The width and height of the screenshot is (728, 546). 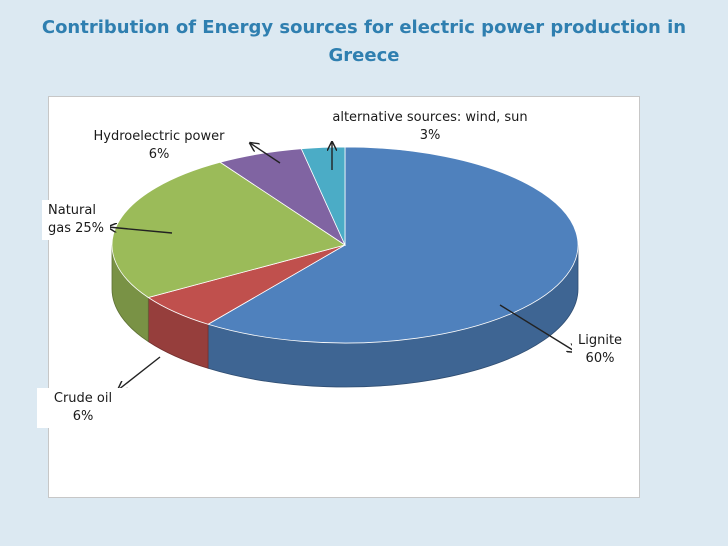 What do you see at coordinates (76, 220) in the screenshot?
I see `label-natural-gas: Natural gas 25%` at bounding box center [76, 220].